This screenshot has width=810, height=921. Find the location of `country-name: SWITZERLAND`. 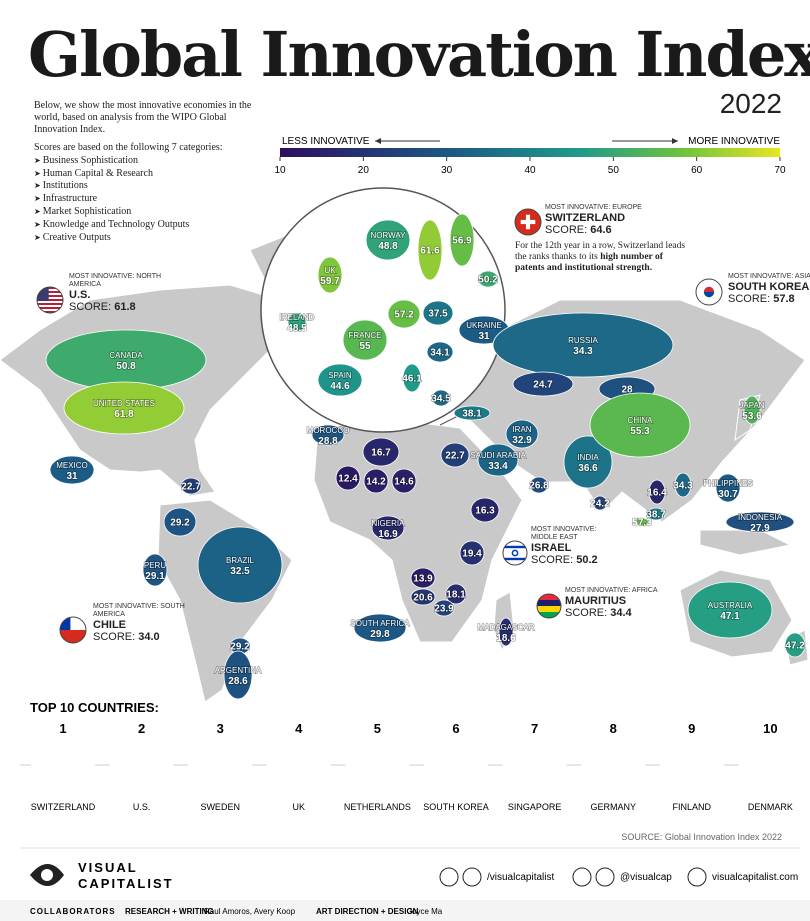

country-name: SWITZERLAND is located at coordinates (63, 807).